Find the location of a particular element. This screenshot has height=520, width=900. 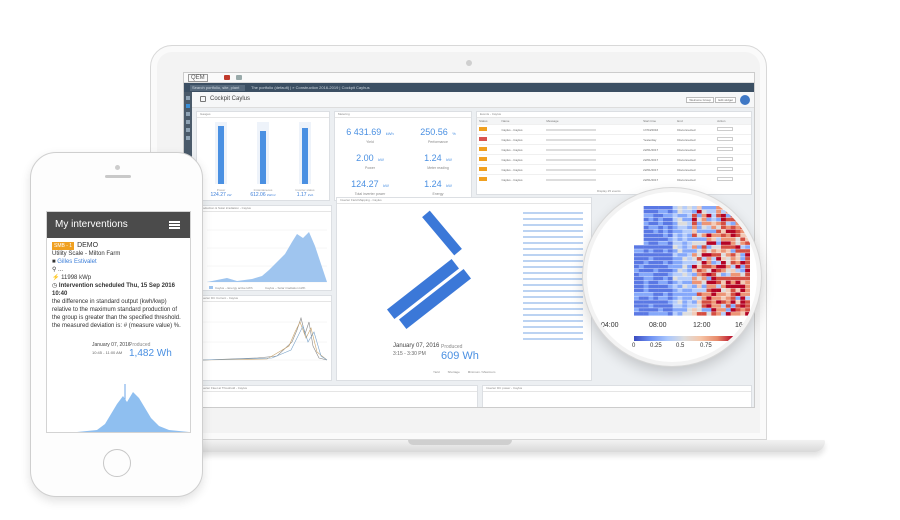

user-icon is located at coordinates (239, 77).